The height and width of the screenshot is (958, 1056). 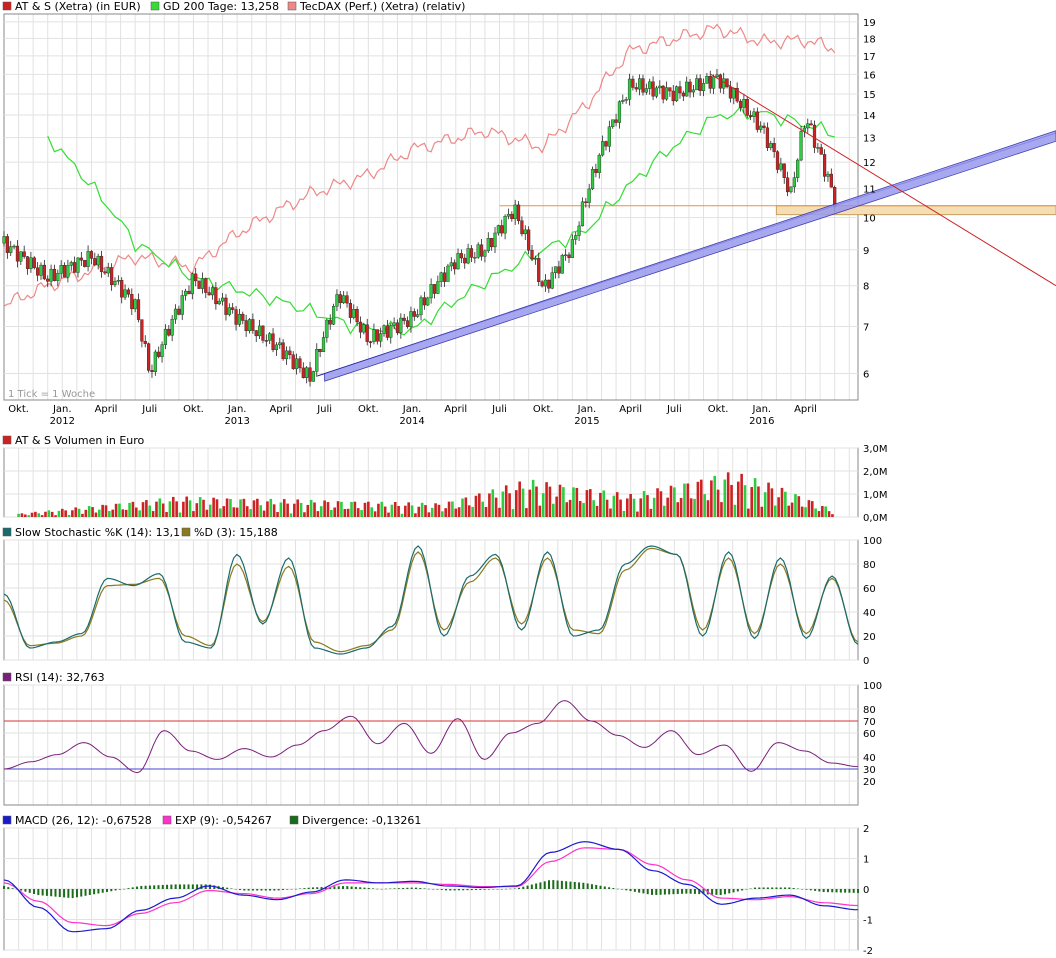 I want to click on y-tick-label: 8, so click(x=866, y=287).